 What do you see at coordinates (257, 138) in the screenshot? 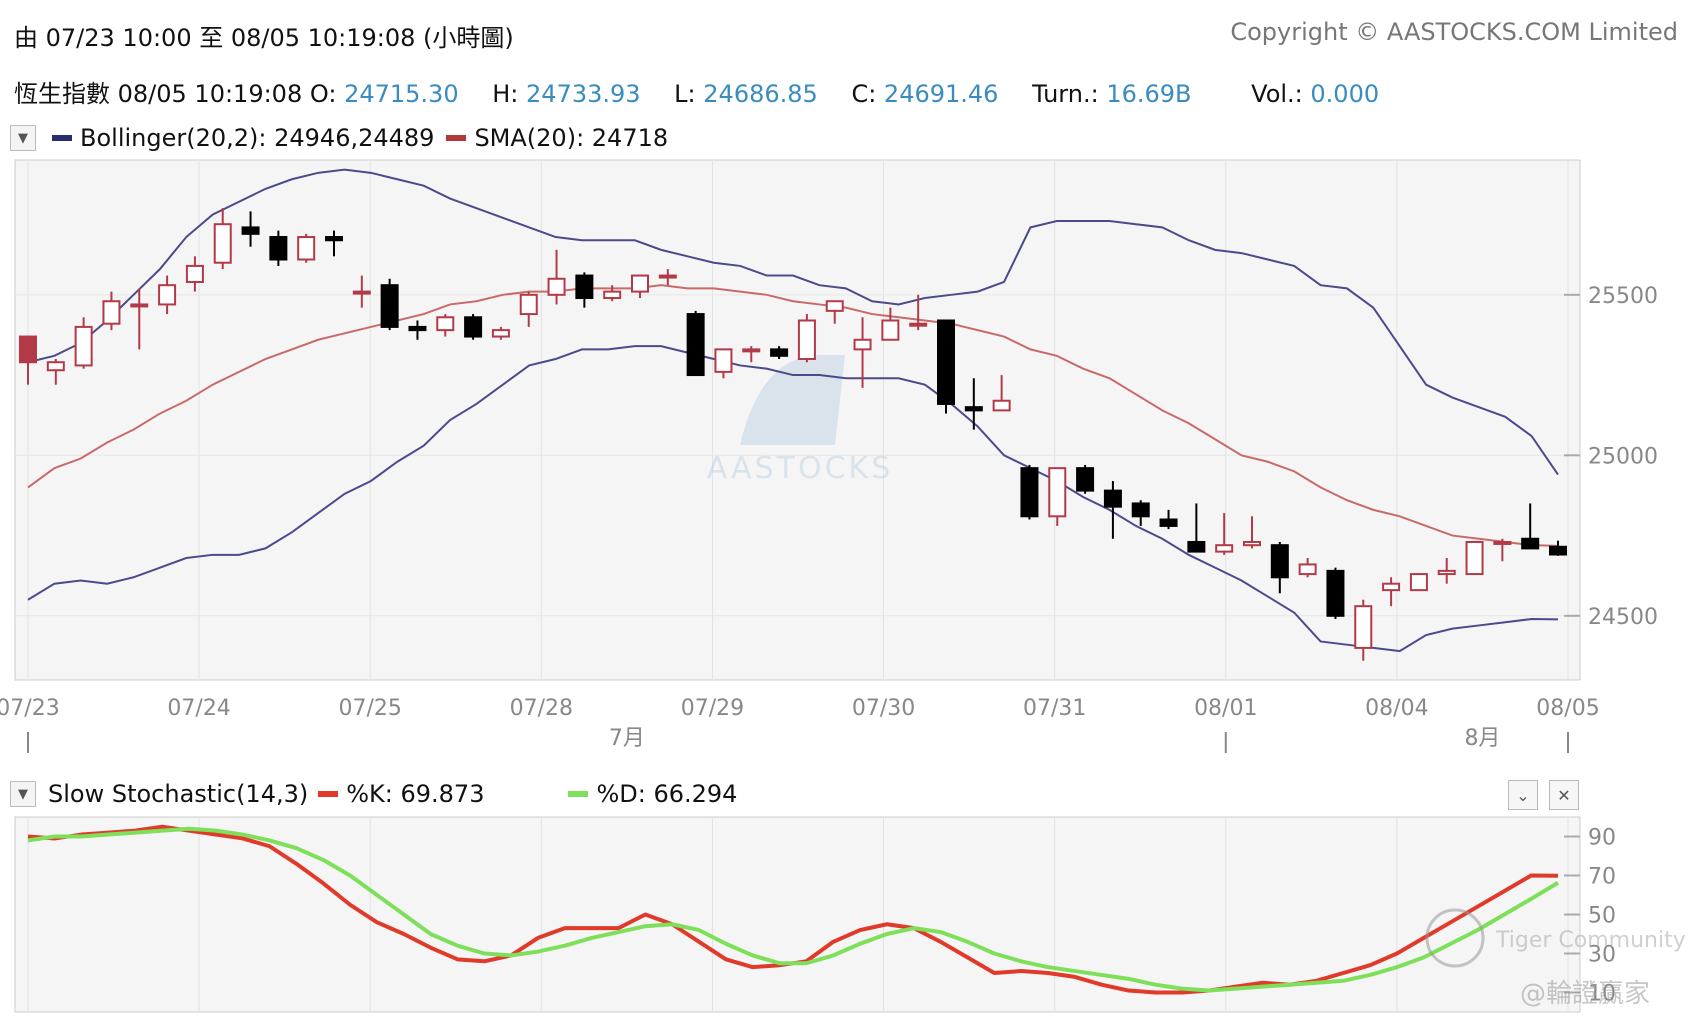
I see `bollinger-legend: Bollinger(20,2): 24946,24489` at bounding box center [257, 138].